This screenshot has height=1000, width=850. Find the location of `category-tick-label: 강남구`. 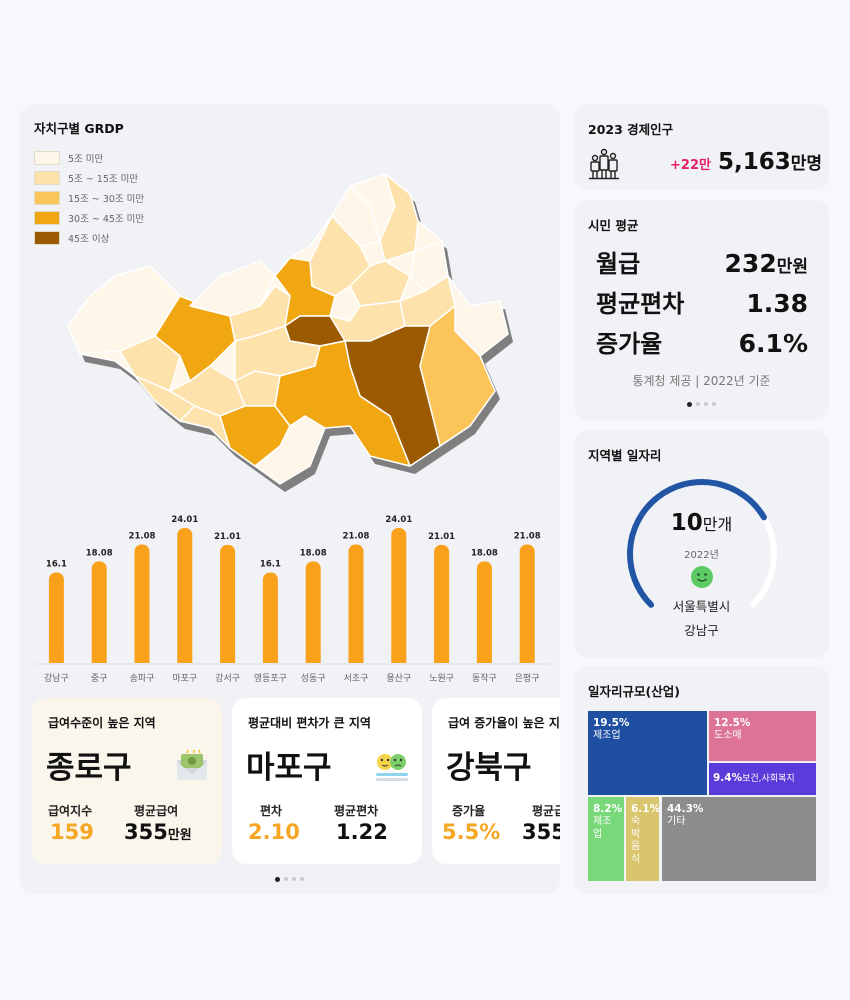

category-tick-label: 강남구 is located at coordinates (56, 678).